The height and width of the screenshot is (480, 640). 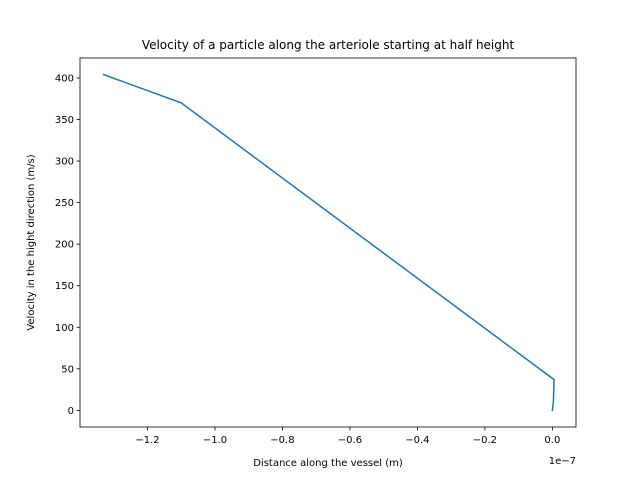 I want to click on y-tick-label: 50, so click(x=67, y=369).